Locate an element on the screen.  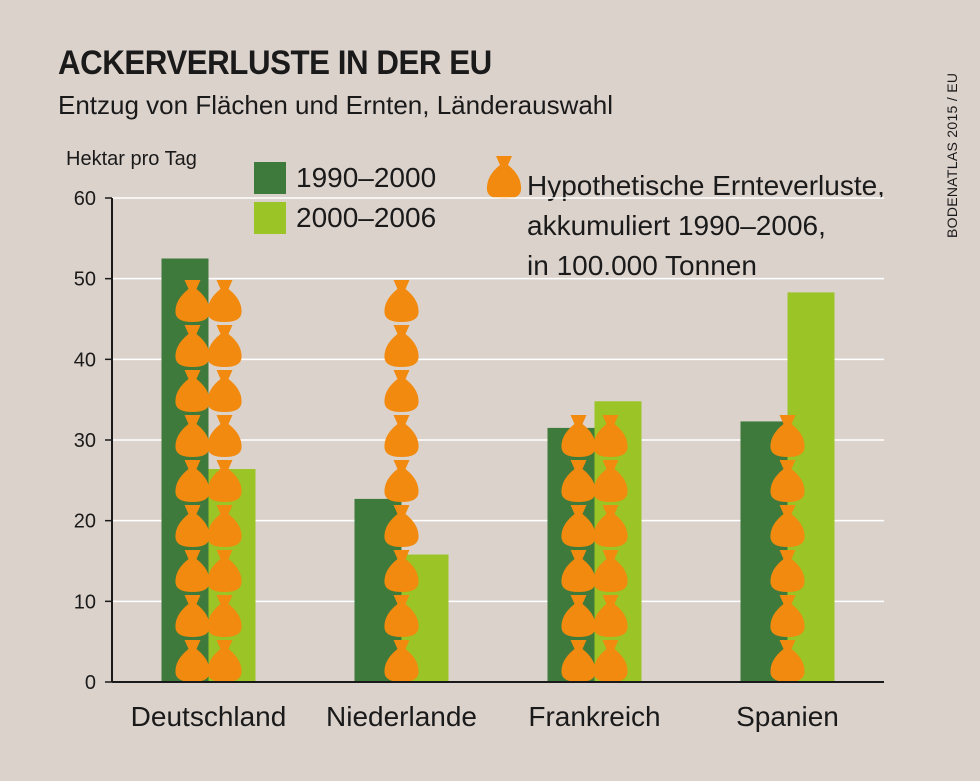
legend-swatch-series1 is located at coordinates (270, 178).